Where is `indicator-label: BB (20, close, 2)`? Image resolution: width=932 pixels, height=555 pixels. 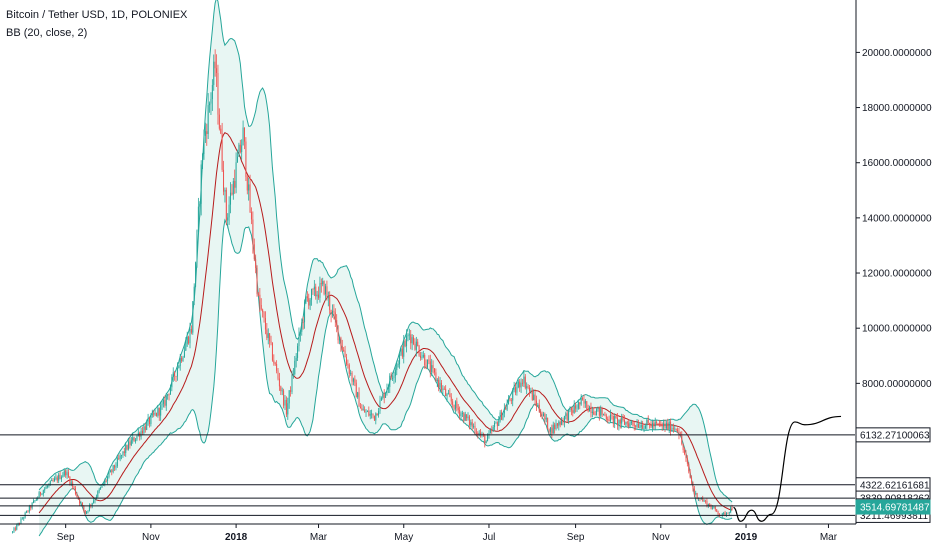
indicator-label: BB (20, close, 2) is located at coordinates (47, 33).